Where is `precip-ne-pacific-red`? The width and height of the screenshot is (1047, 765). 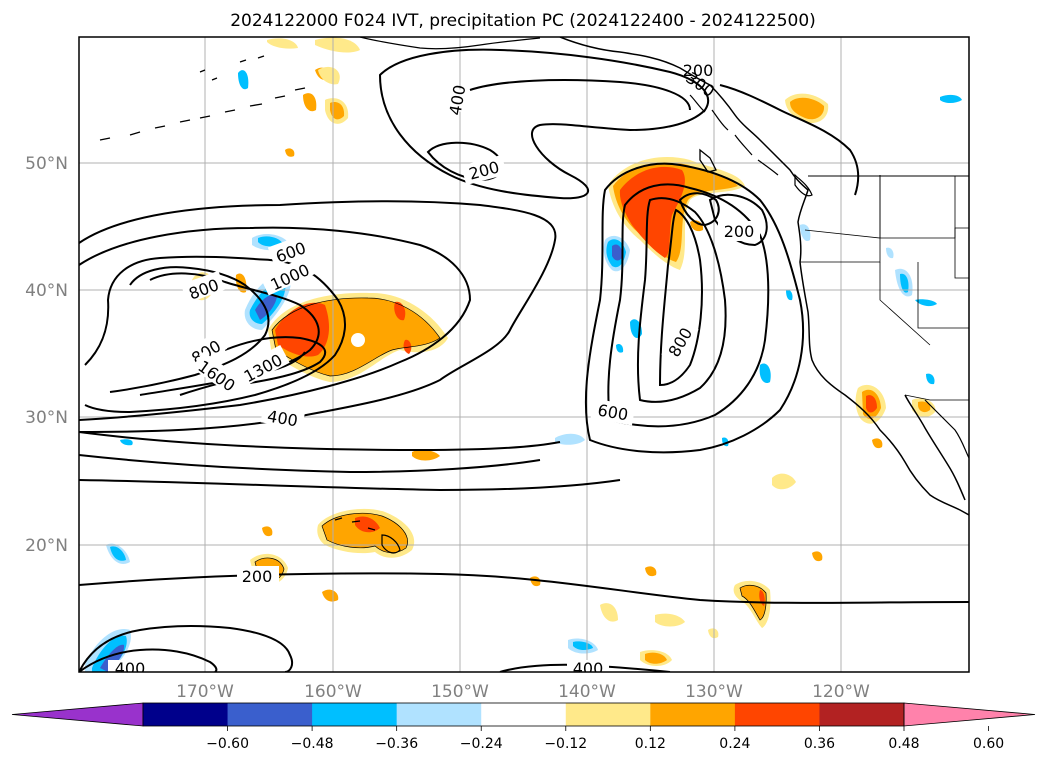
precip-ne-pacific-red is located at coordinates (652, 212).